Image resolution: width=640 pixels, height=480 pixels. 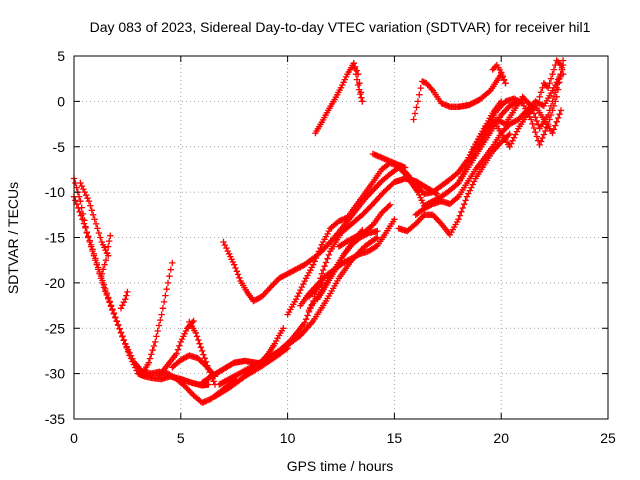 I want to click on series-21-markers, so click(x=311, y=234).